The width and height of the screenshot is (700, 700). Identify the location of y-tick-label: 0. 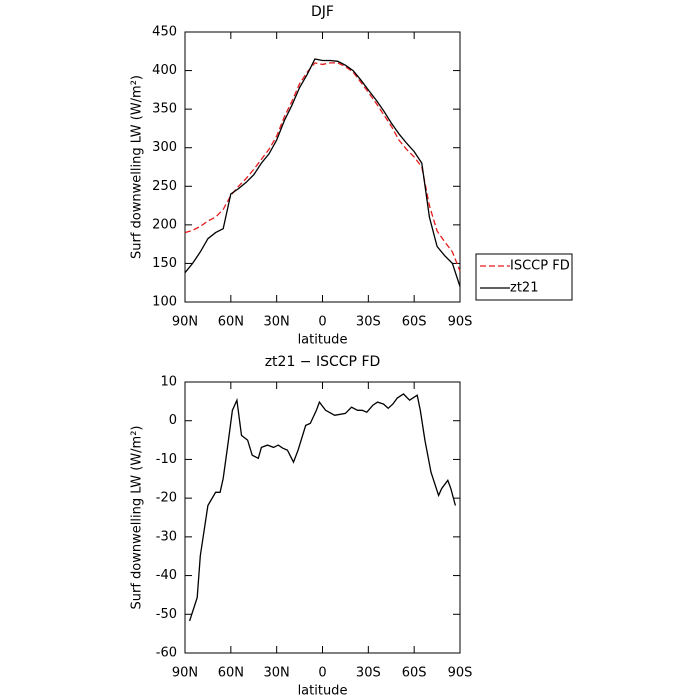
(173, 420).